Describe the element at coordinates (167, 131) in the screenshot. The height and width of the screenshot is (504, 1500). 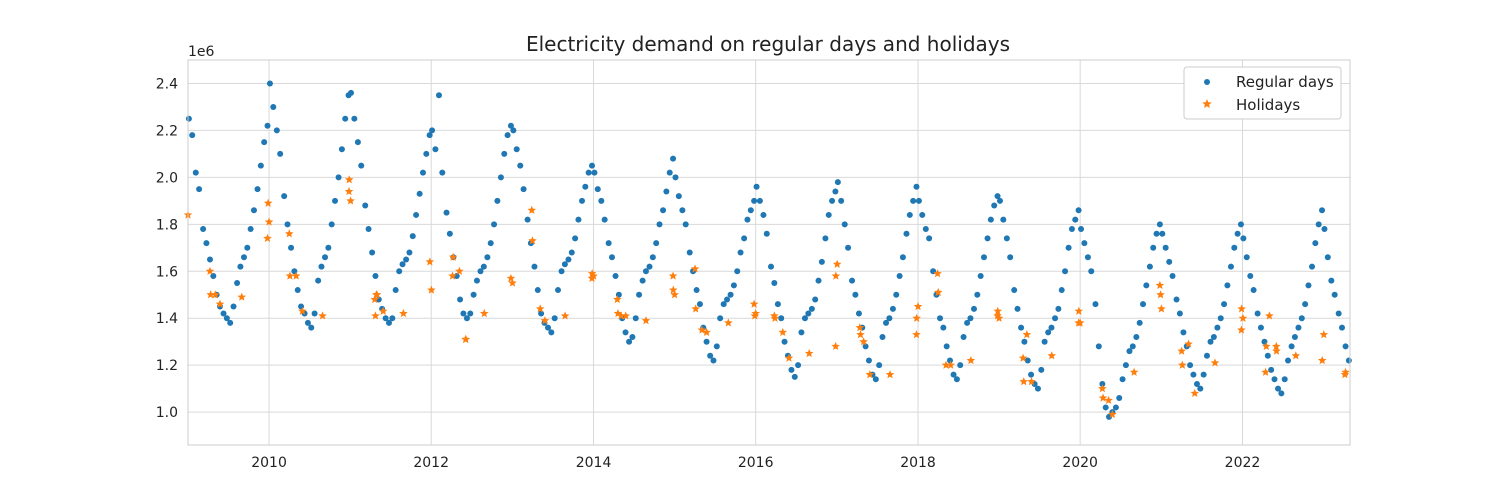
I see `y-tick-label: 2.2` at that location.